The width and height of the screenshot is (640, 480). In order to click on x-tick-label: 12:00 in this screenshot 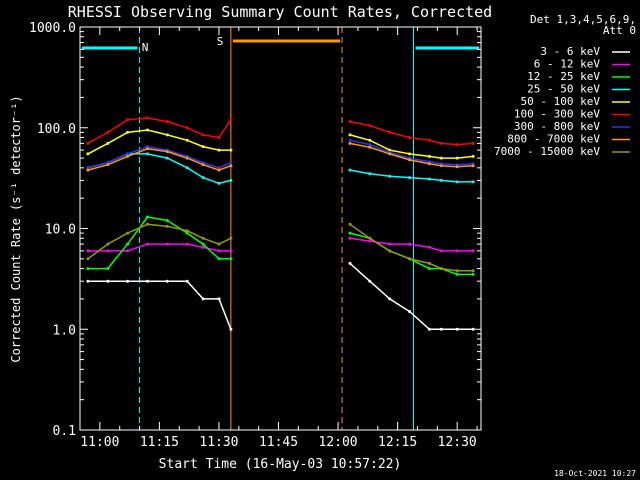, I will do `click(337, 442)`.